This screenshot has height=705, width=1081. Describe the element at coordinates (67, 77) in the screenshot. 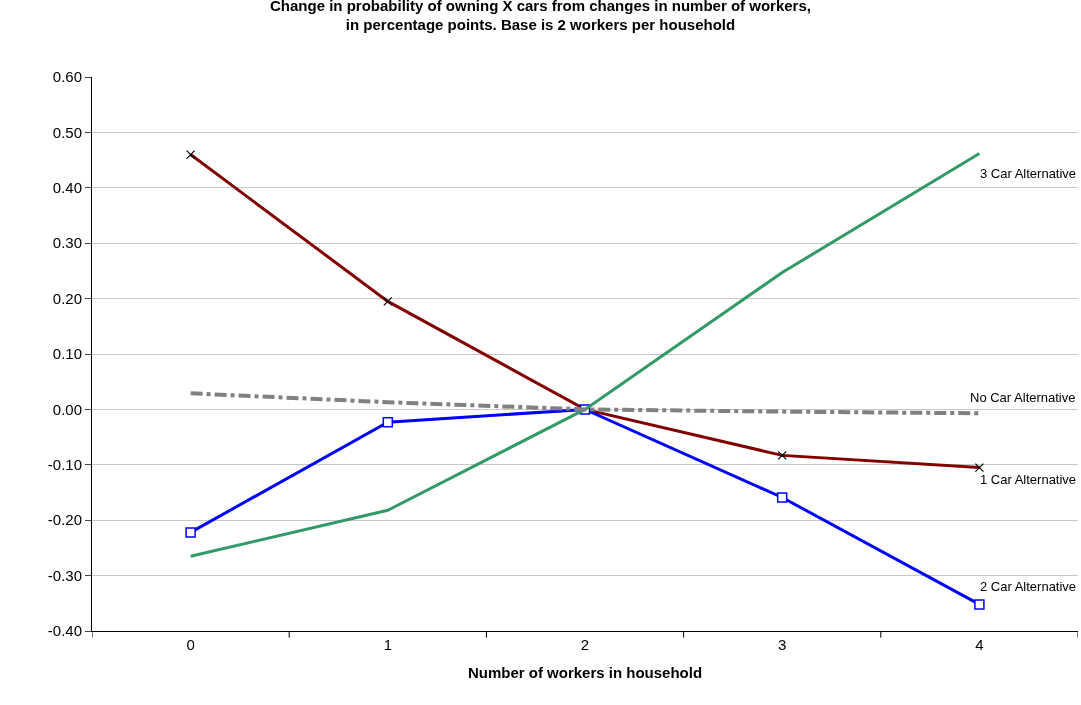

I see `y-tick-label: 0.60` at that location.